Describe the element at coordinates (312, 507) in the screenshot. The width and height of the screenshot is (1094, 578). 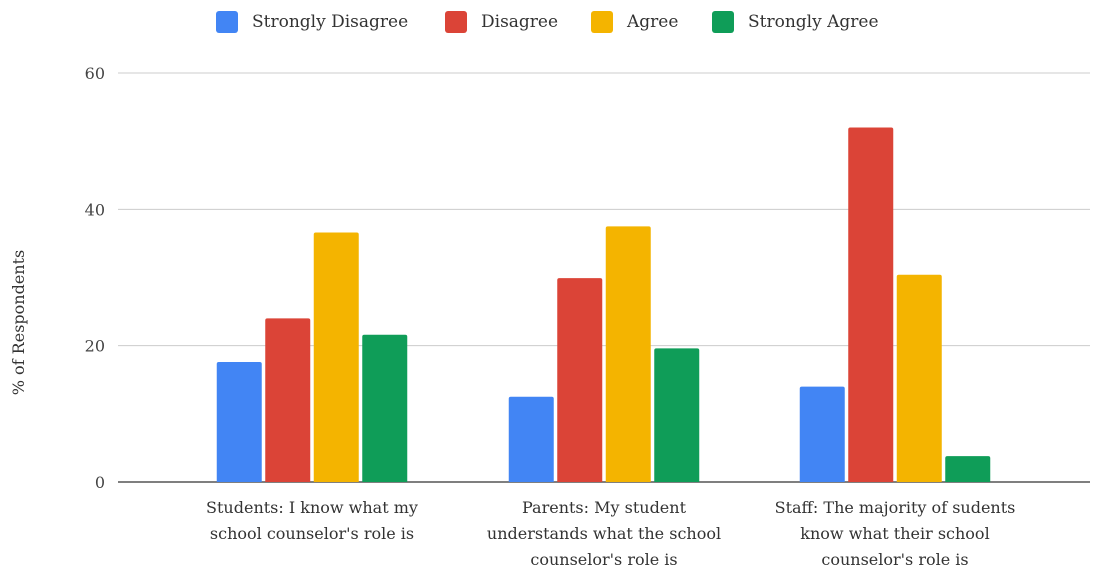
I see `x-tick-label: Students: I know what my` at that location.